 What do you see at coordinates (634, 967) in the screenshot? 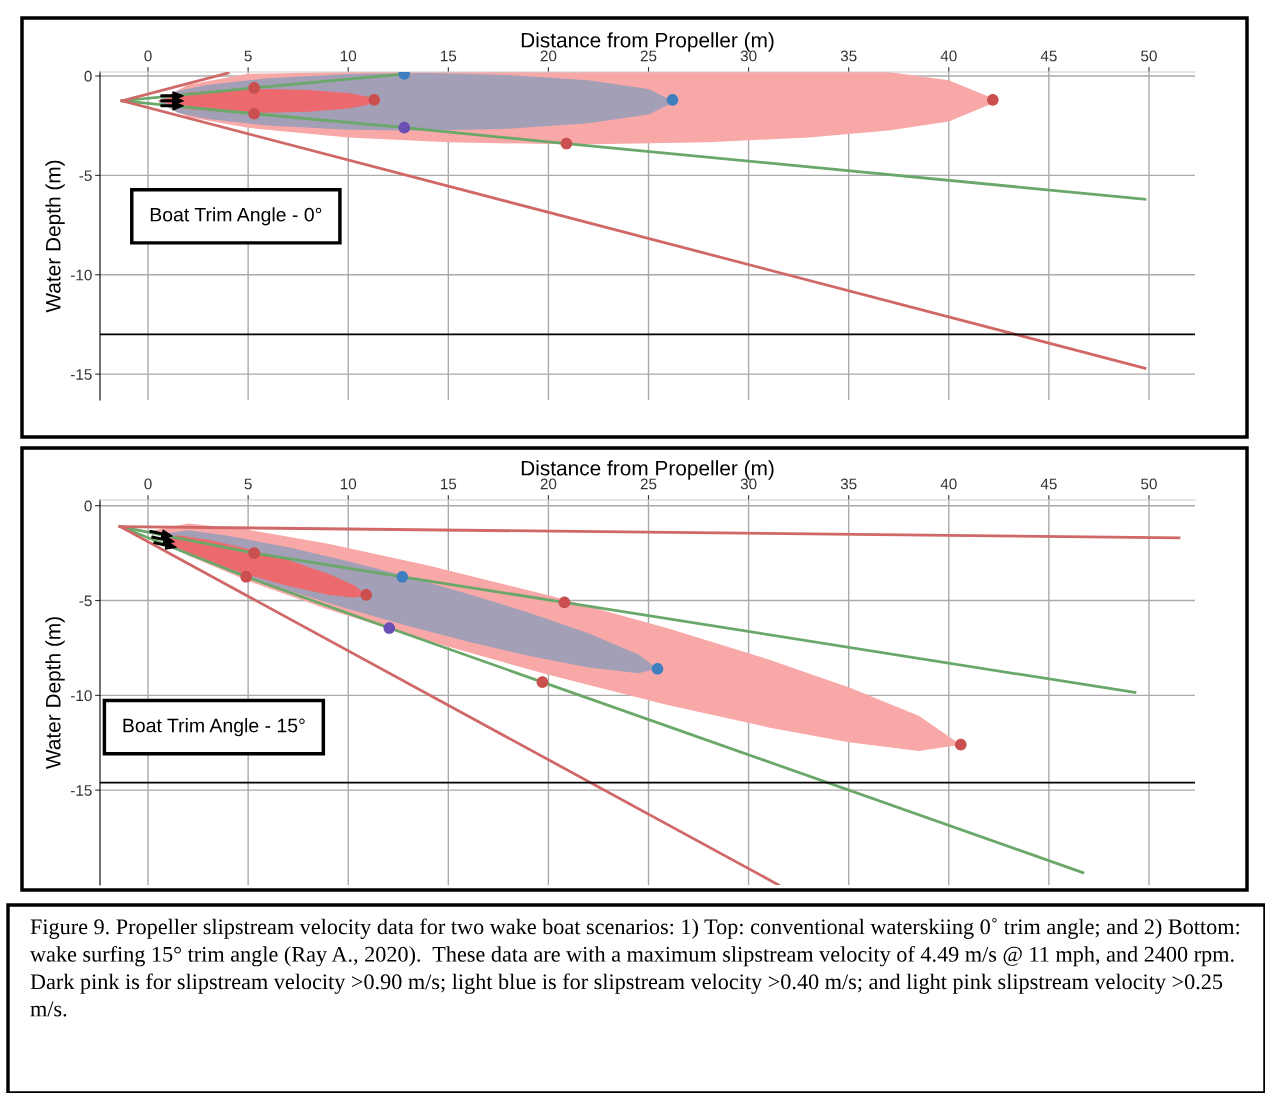
I see `caption: Figure 9. Propeller slipstream velocity data for two wake boat scenarios: 1) Top: conventional waterskiing 0˚ trim angle; and 2) Bottom: wake surfing 15° trim angle (Ray A., 2020). These data are with a maximum slipstream velocity of 4.49 m/s @ 11 mph, and 2400 rpm. Dark pink is for slipstream velocity >0.90 m/s; light blue is for slipstream velocity >0.40 m/s; and light pink slipstream velocity >0.25 m/s.` at bounding box center [634, 967].